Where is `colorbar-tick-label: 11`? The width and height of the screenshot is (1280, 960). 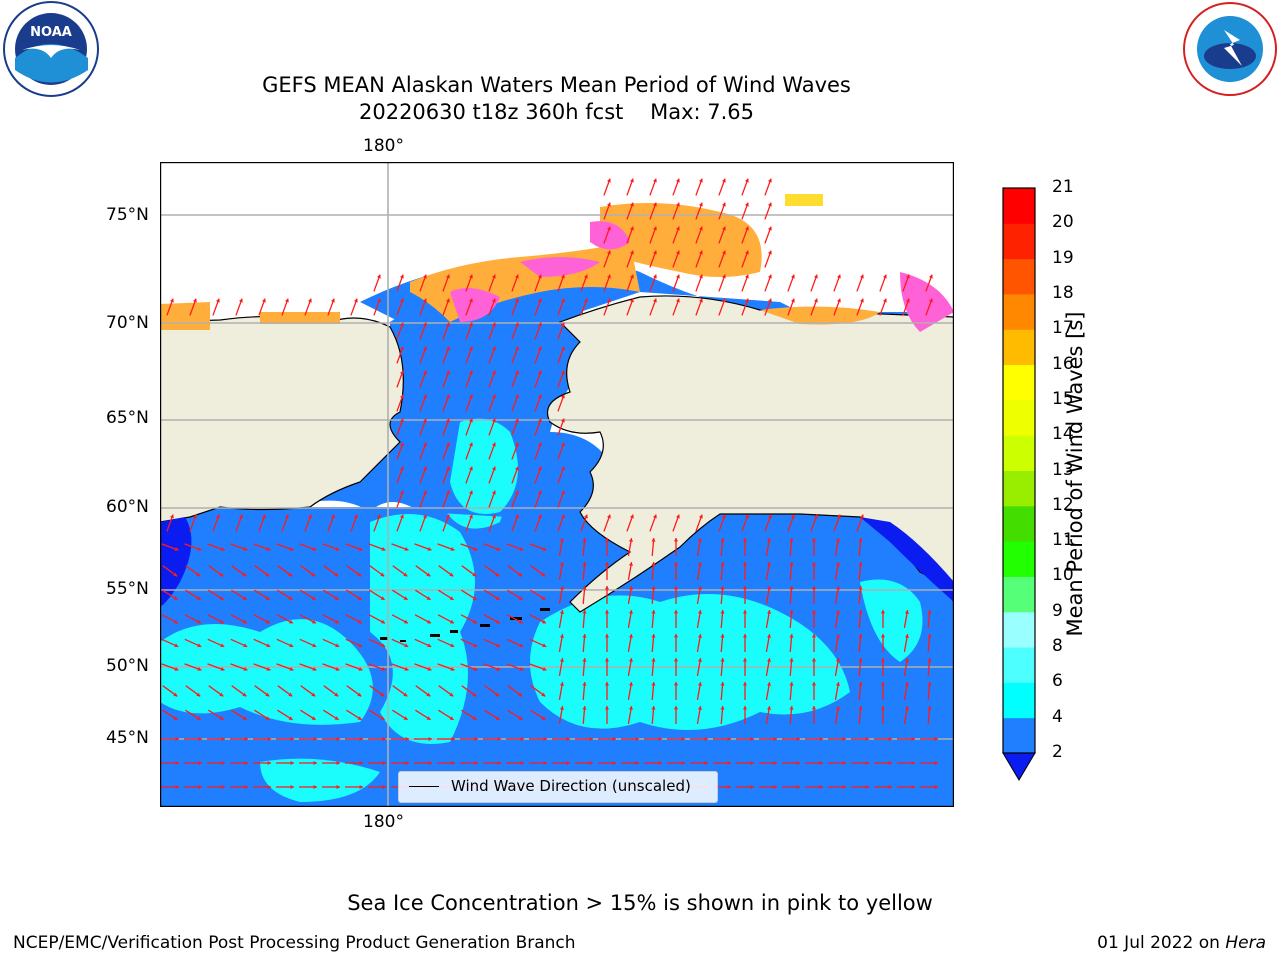 colorbar-tick-label: 11 is located at coordinates (1063, 540).